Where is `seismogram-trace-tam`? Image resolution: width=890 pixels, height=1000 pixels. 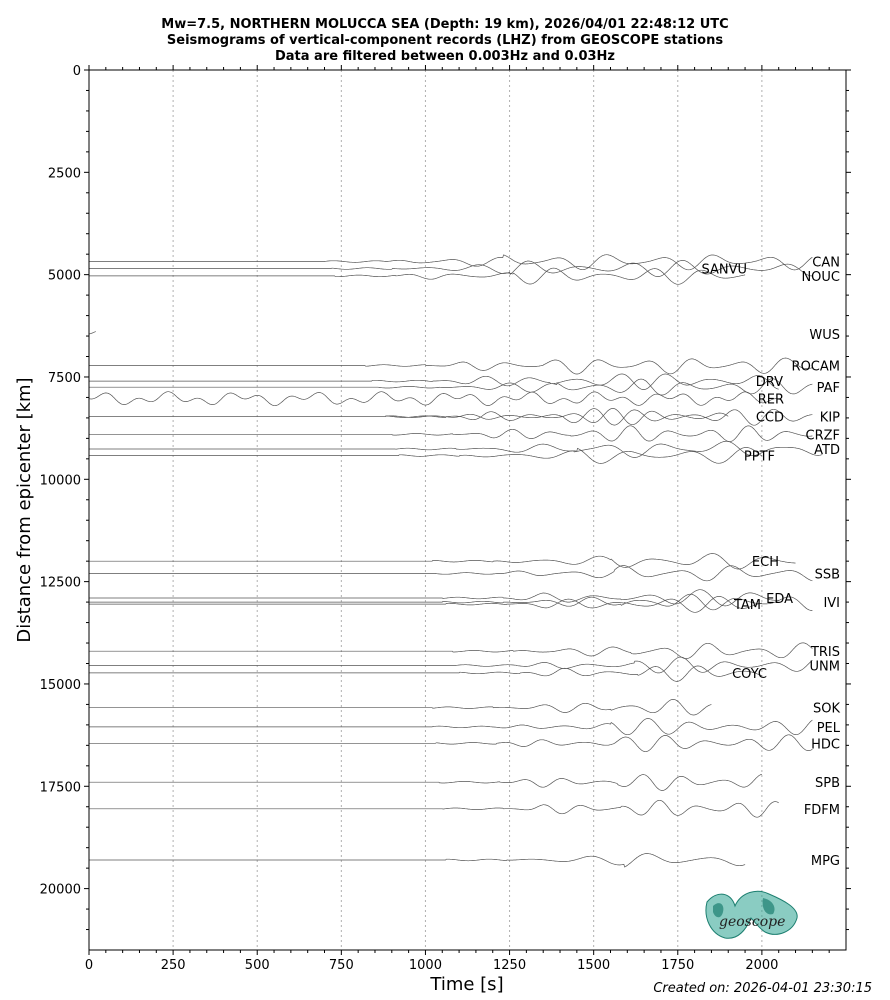 seismogram-trace-tam is located at coordinates (425, 604).